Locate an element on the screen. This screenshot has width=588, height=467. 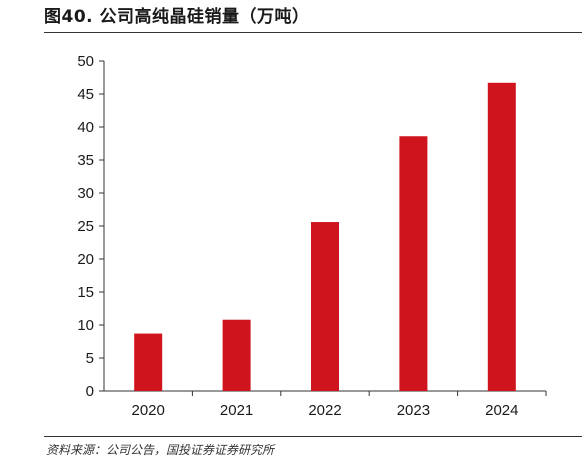
x-tick-label: 2023 is located at coordinates (413, 410).